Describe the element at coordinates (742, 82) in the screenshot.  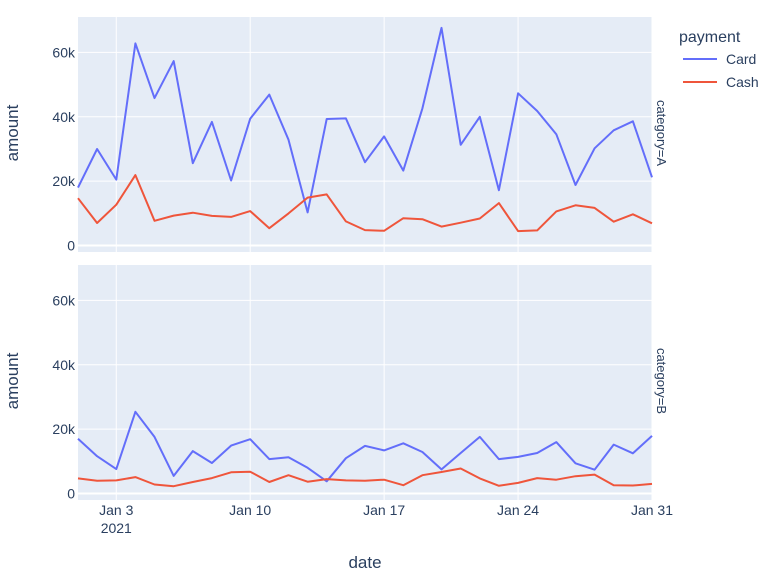
I see `legend-label-cash: Cash` at that location.